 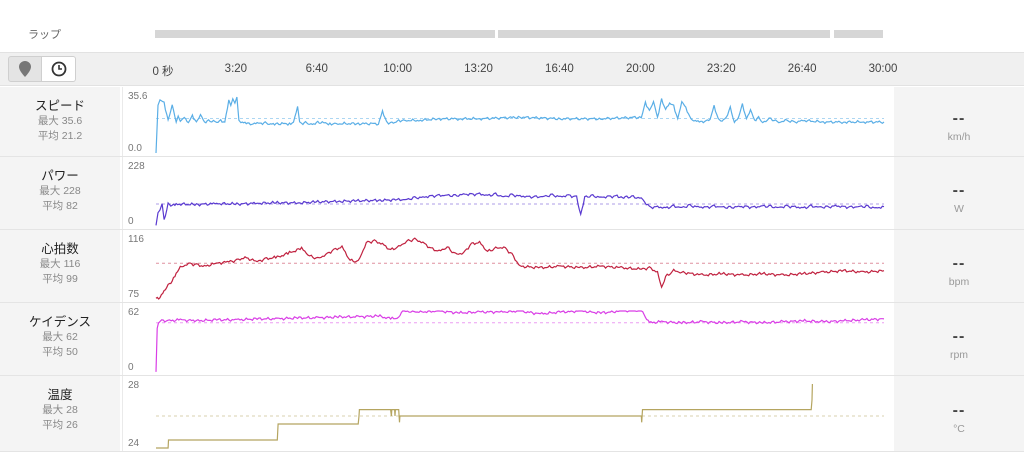 What do you see at coordinates (163, 72) in the screenshot?
I see `time-tick-label: 0 秒` at bounding box center [163, 72].